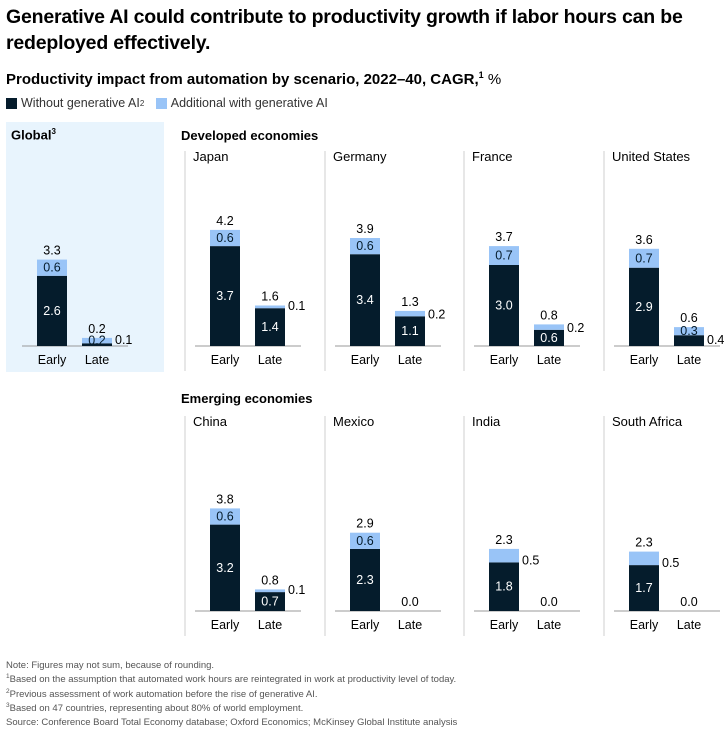  What do you see at coordinates (436, 314) in the screenshot?
I see `additional-label-germany-late: 0.2` at bounding box center [436, 314].